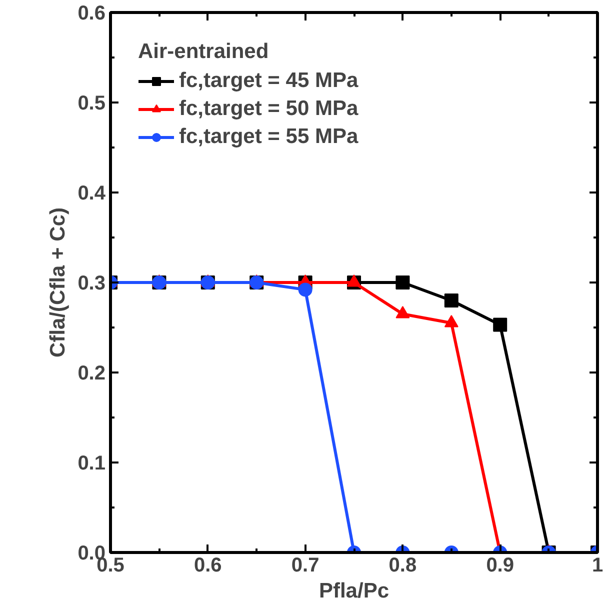 The width and height of the screenshot is (613, 605). What do you see at coordinates (402, 565) in the screenshot?
I see `x-tick-label: 0.8` at bounding box center [402, 565].